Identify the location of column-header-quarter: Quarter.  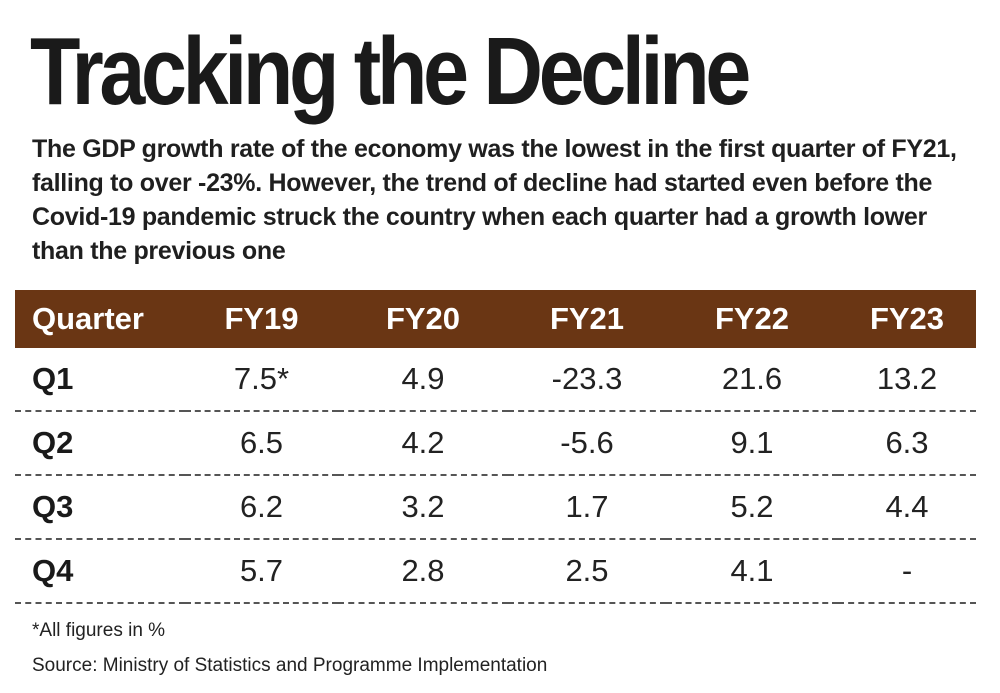
(88, 318).